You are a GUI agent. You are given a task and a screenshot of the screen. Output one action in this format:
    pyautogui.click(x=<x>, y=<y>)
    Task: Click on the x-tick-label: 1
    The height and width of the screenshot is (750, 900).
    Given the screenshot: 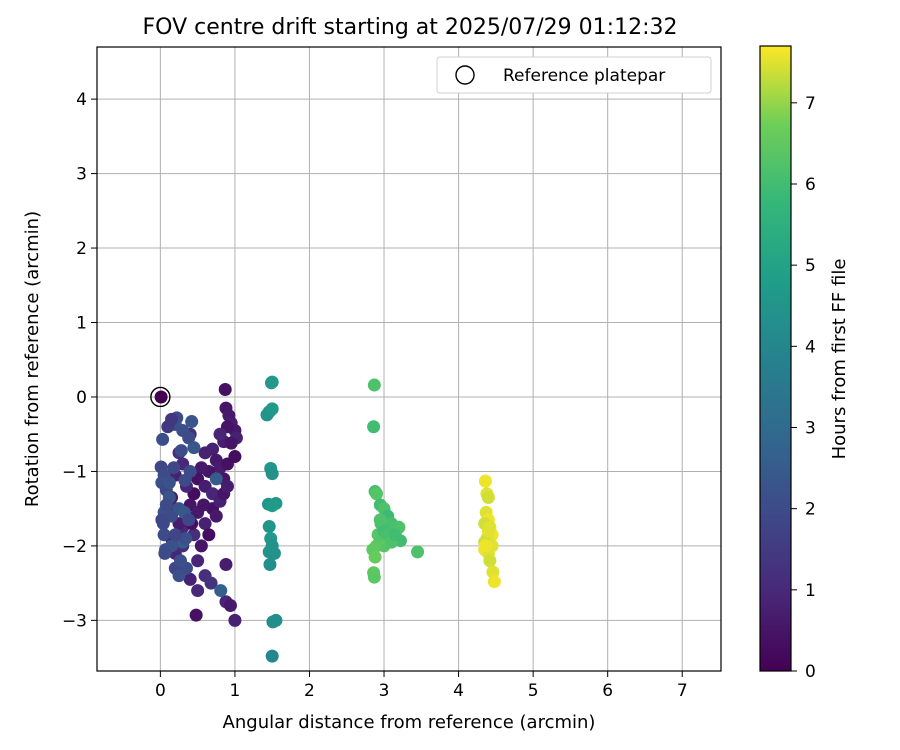 What is the action you would take?
    pyautogui.click(x=235, y=691)
    